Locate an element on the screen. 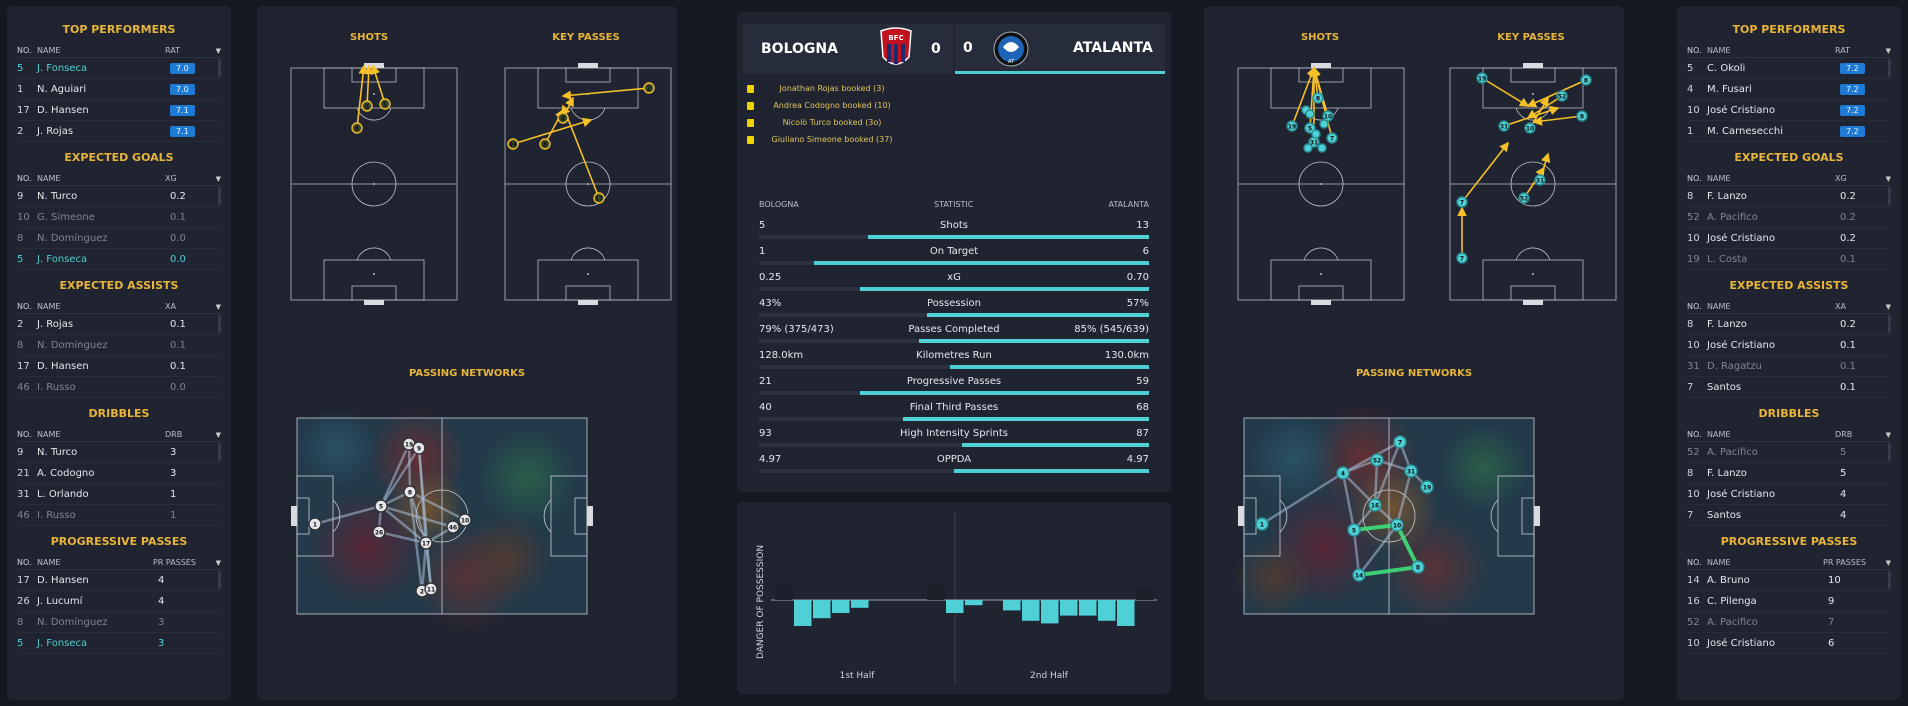  player-node: 7 is located at coordinates (1400, 442).